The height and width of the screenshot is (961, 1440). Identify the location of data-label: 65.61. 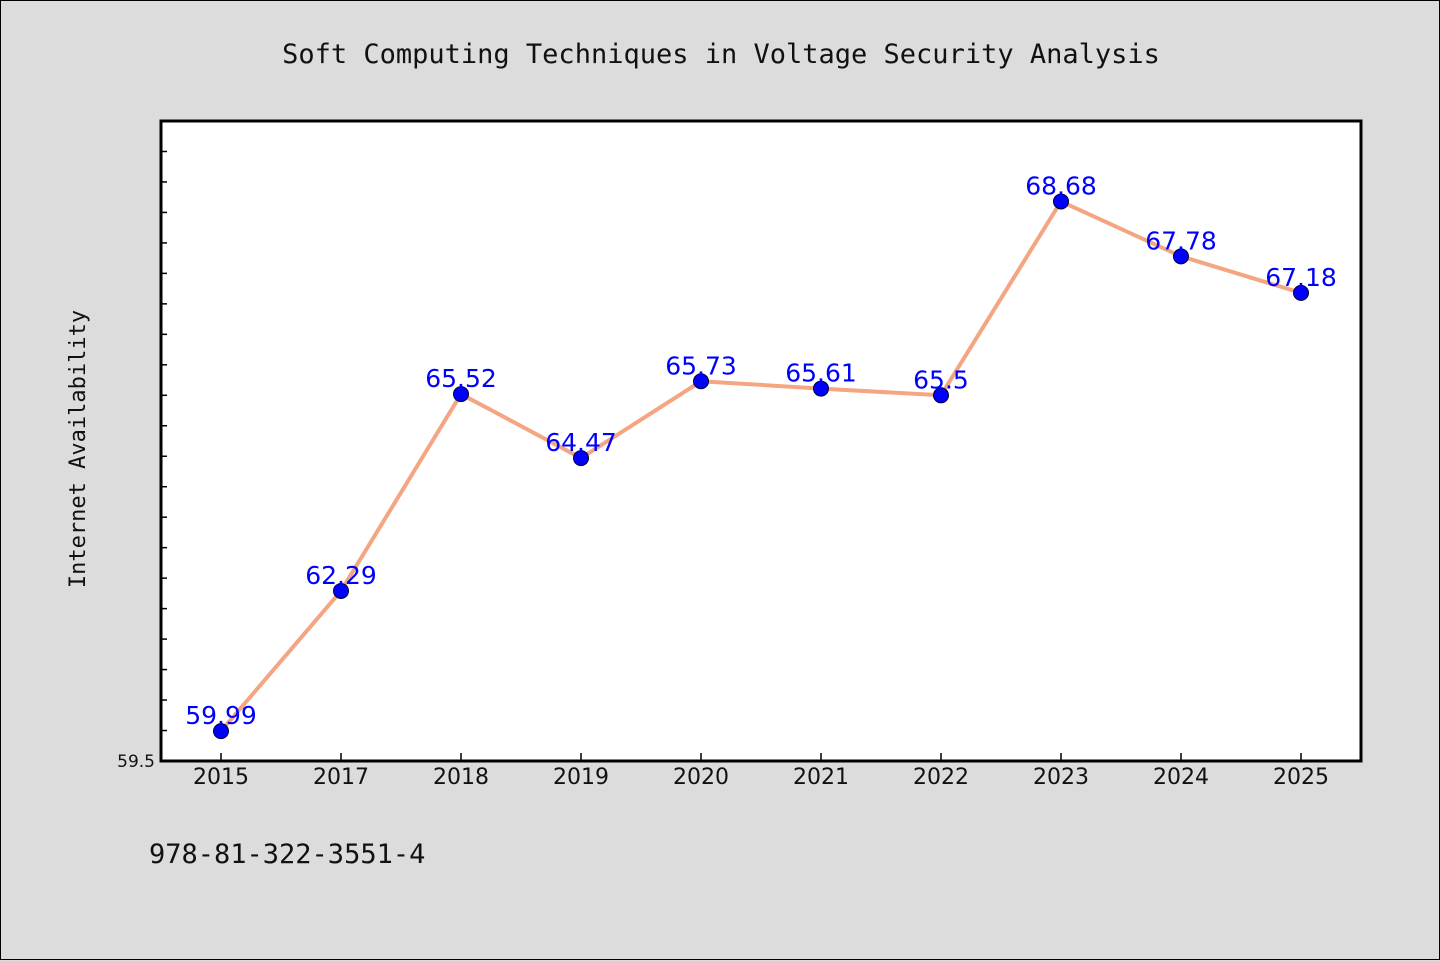
(821, 373).